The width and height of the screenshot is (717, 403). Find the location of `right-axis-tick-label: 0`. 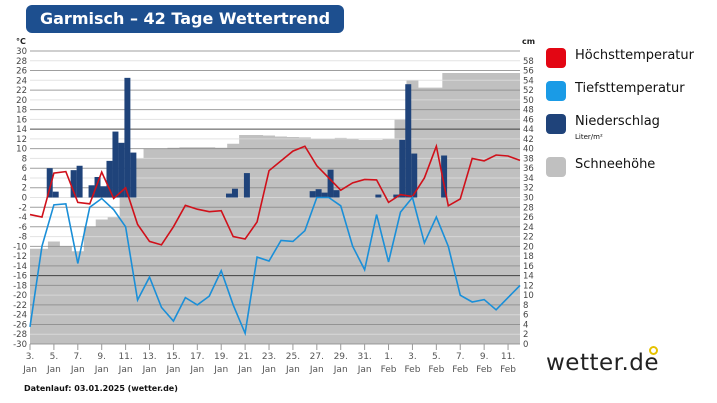

right-axis-tick-label: 0 is located at coordinates (525, 345).